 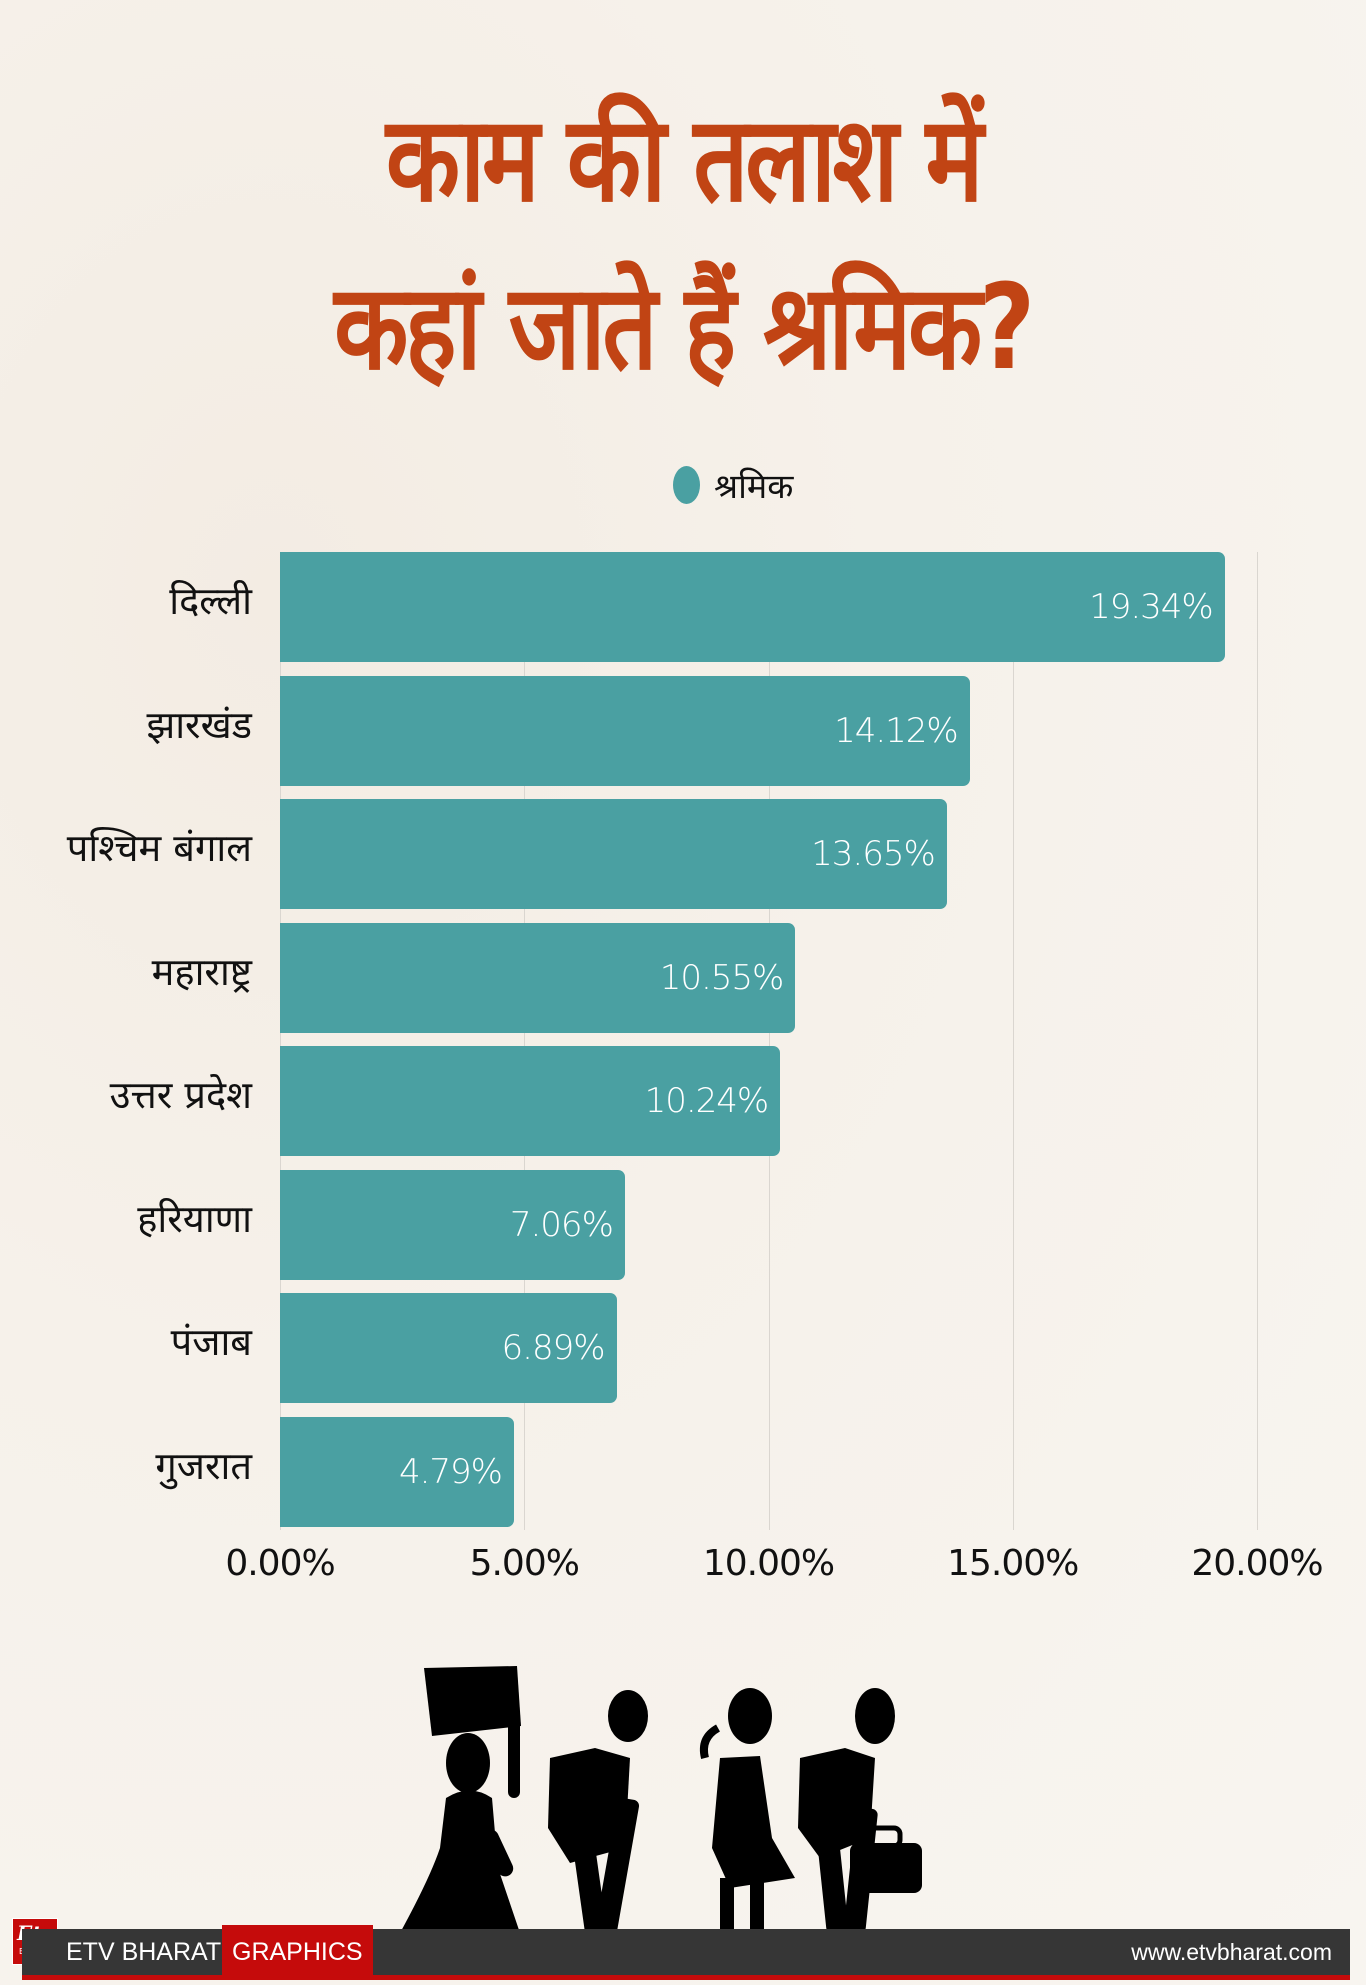 What do you see at coordinates (397, 1471) in the screenshot?
I see `bar: 4.79%` at bounding box center [397, 1471].